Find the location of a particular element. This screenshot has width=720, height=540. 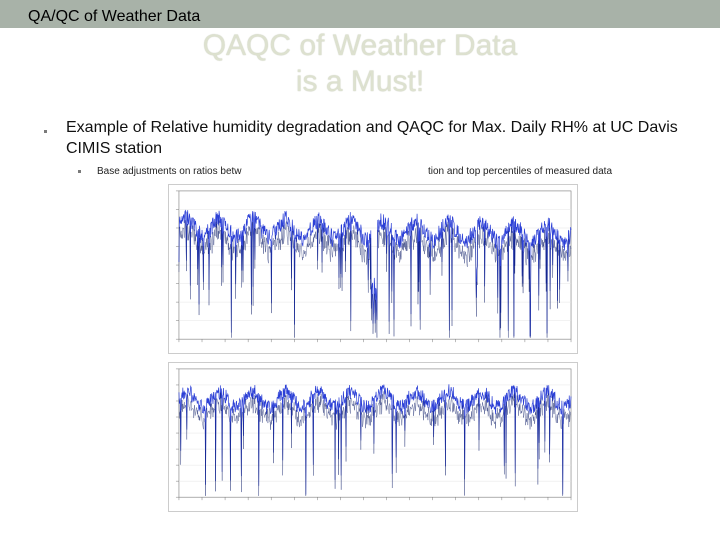

adjusted-rh-series-dark is located at coordinates (375, 443).